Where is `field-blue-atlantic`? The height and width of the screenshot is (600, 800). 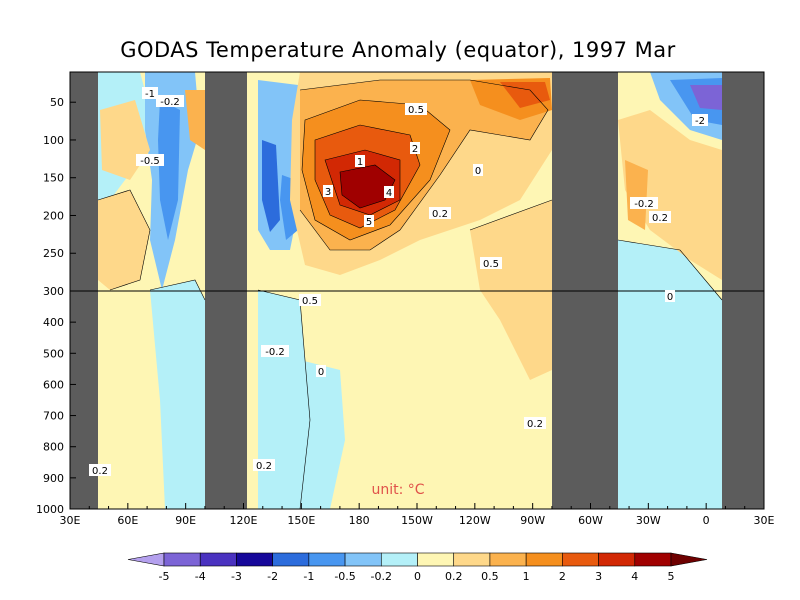 field-blue-atlantic is located at coordinates (670, 374).